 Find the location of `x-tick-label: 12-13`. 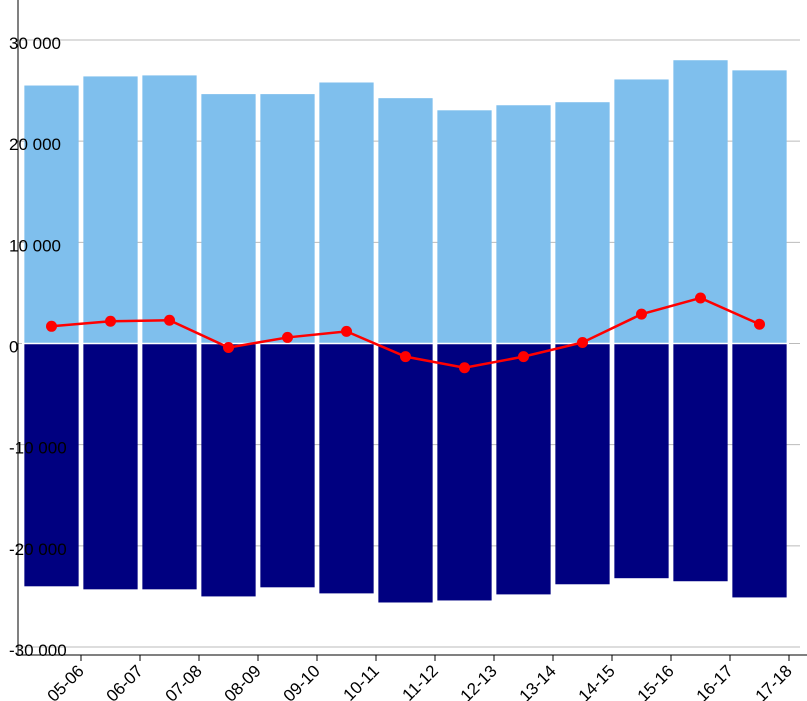

x-tick-label: 12-13 is located at coordinates (479, 681).